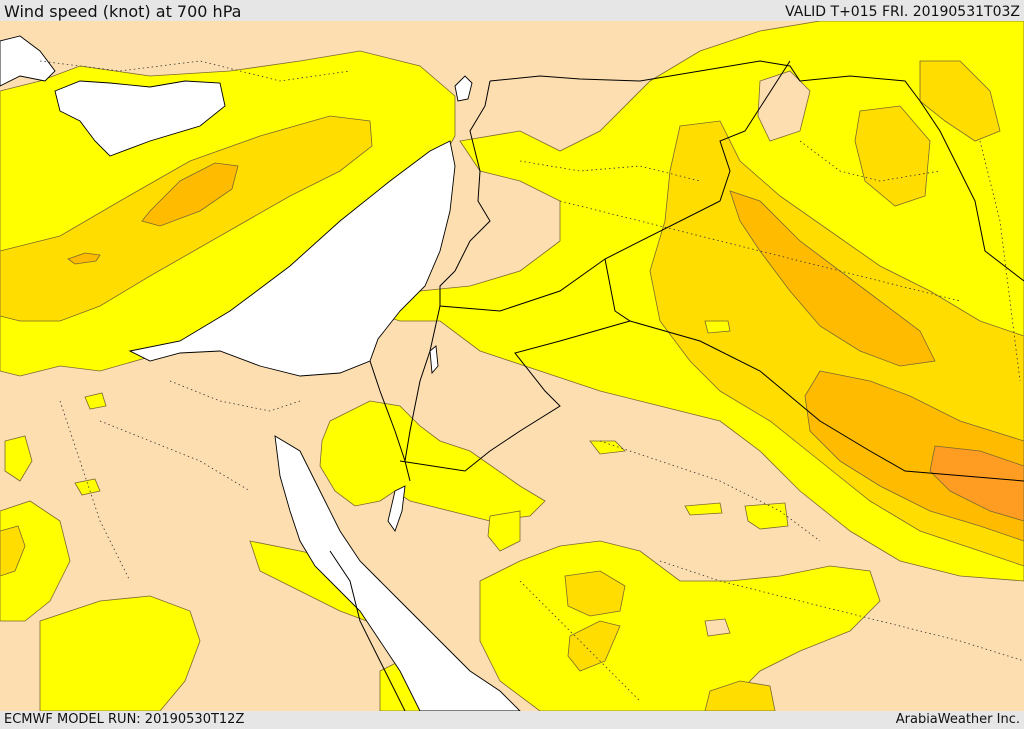  I want to click on mediterranean-sea, so click(140, 118).